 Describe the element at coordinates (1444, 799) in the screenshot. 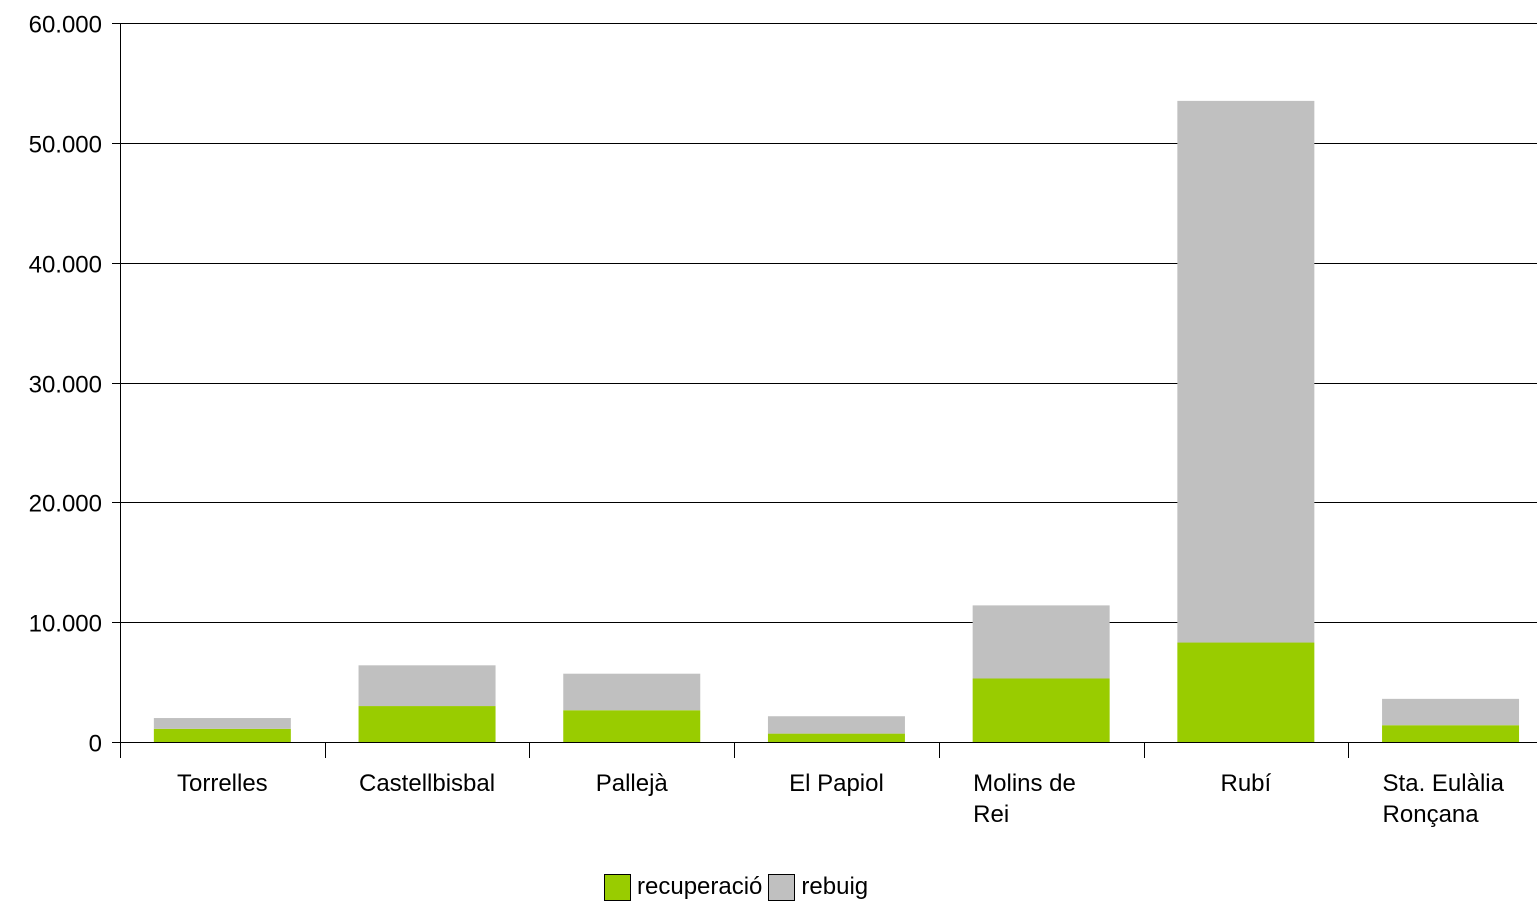

I see `x-category-label: Sta. Eulàlia Ronçana` at that location.